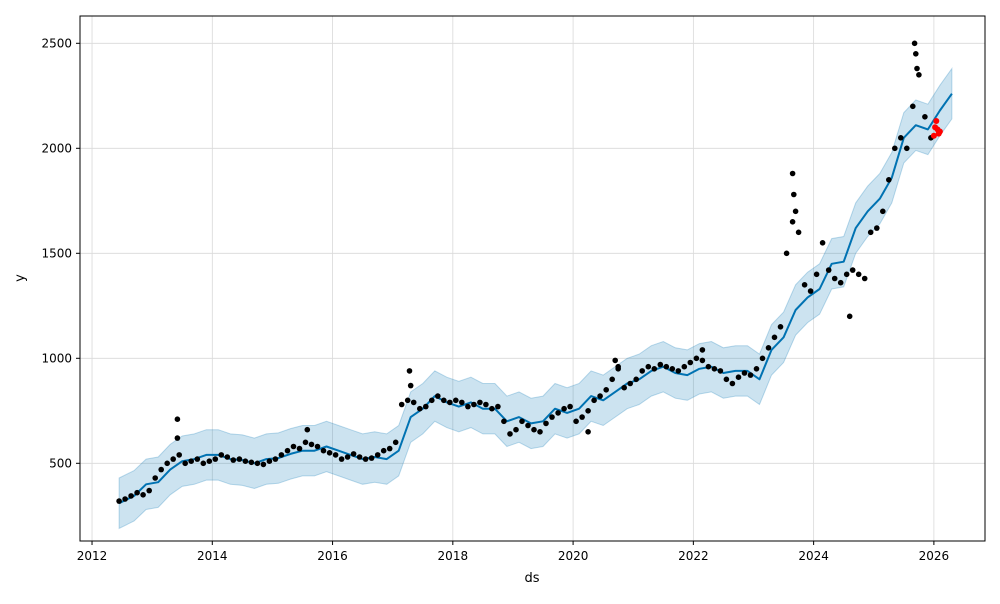 The image size is (1000, 604). I want to click on highlight-point, so click(939, 131).